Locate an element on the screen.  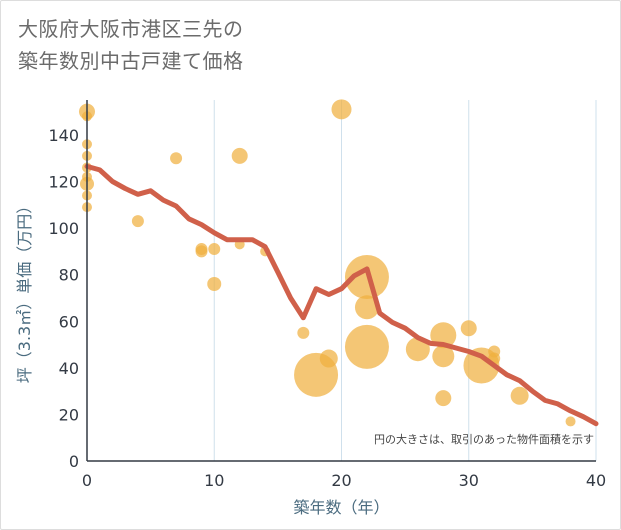
chart-title-line-2: 築年数別中古戸建て価格 is located at coordinates (131, 61).